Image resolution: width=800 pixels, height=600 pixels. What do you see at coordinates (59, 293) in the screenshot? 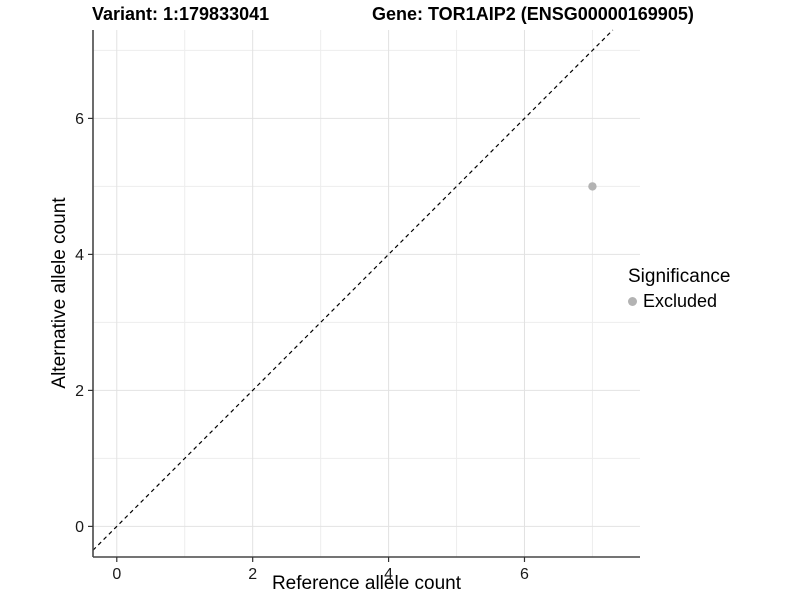
I see `y-axis-title: Alternative allele count` at bounding box center [59, 293].